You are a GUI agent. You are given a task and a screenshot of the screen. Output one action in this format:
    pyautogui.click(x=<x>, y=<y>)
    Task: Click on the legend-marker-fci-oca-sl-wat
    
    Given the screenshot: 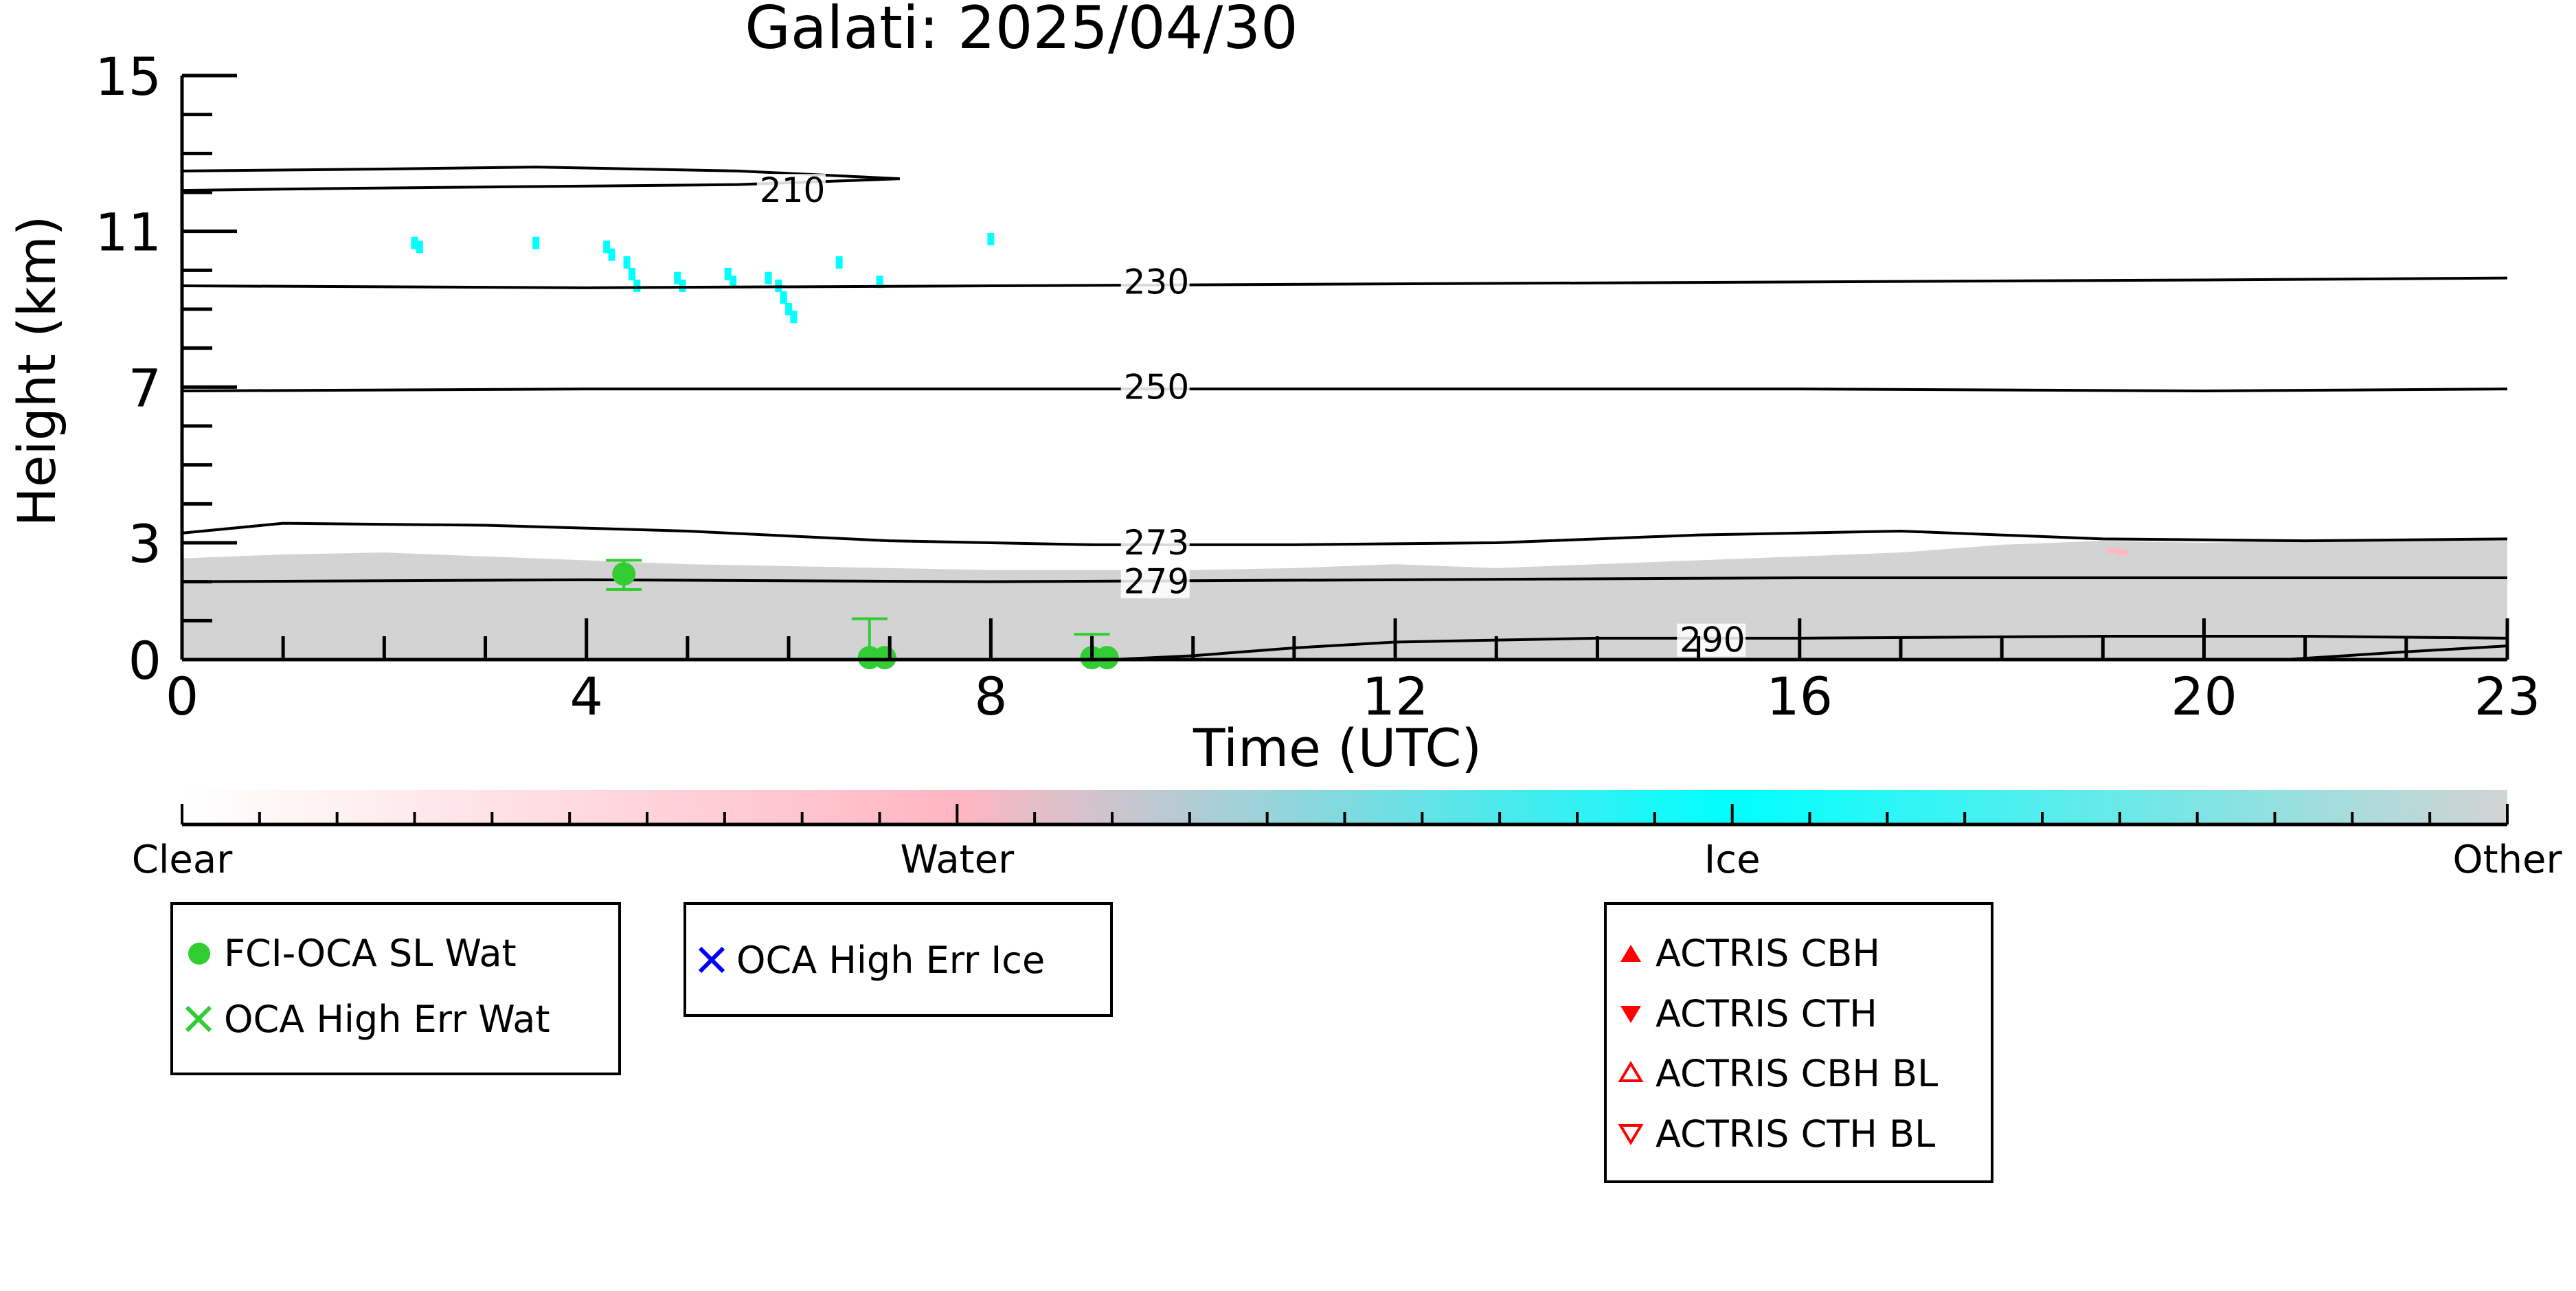 What is the action you would take?
    pyautogui.click(x=199, y=954)
    